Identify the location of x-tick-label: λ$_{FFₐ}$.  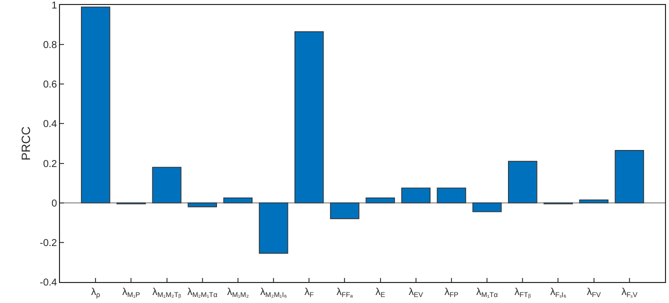
(345, 293).